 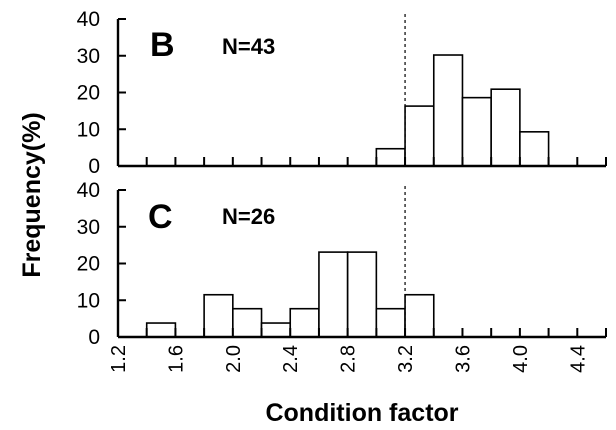 I want to click on x-tick-label-0: 1.2, so click(x=119, y=359).